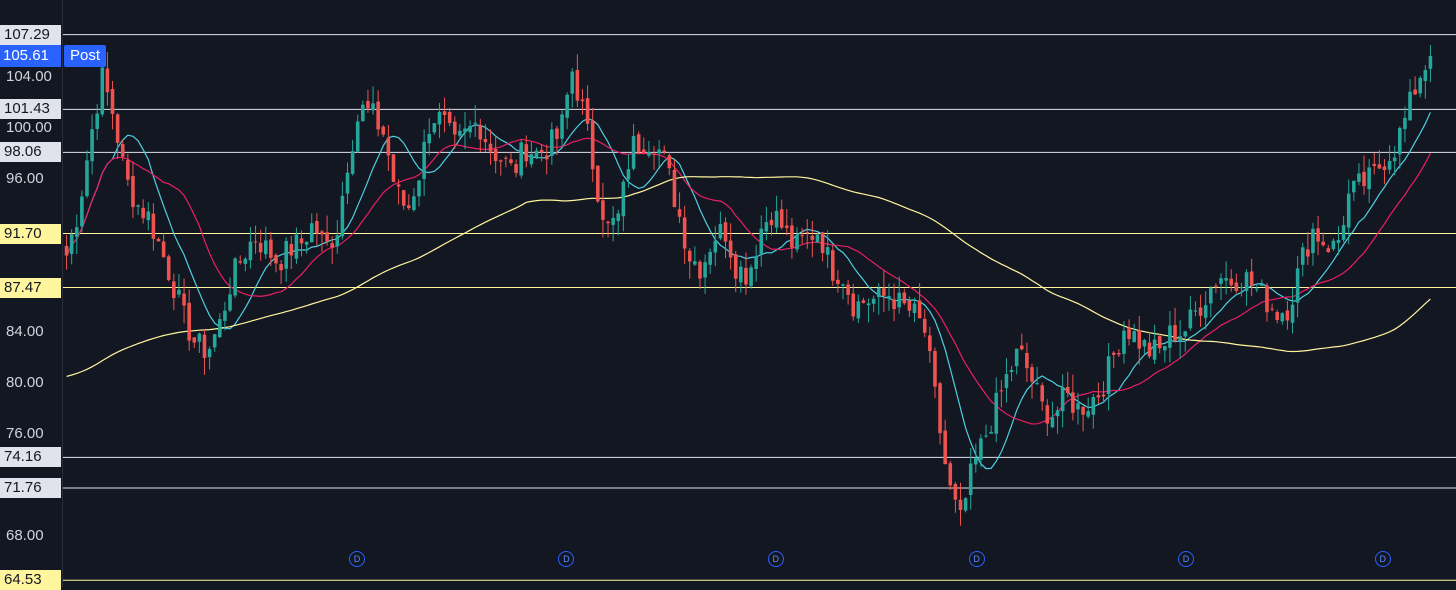  What do you see at coordinates (29, 127) in the screenshot?
I see `y-tick-label: 100.00` at bounding box center [29, 127].